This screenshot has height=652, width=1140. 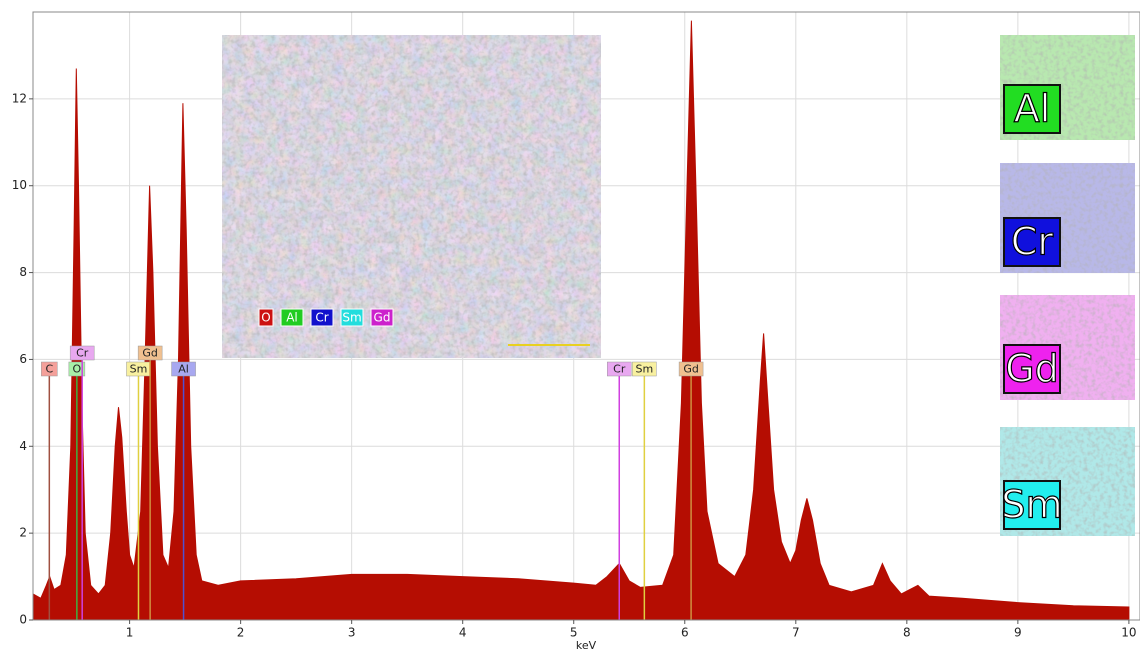 I want to click on legend-label: O, so click(x=265, y=318).